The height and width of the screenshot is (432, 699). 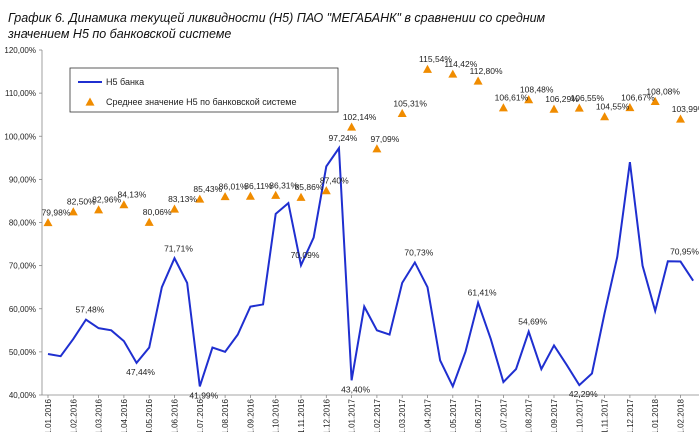 I want to click on x-tick-label: 1.10.2017, so click(x=579, y=415).